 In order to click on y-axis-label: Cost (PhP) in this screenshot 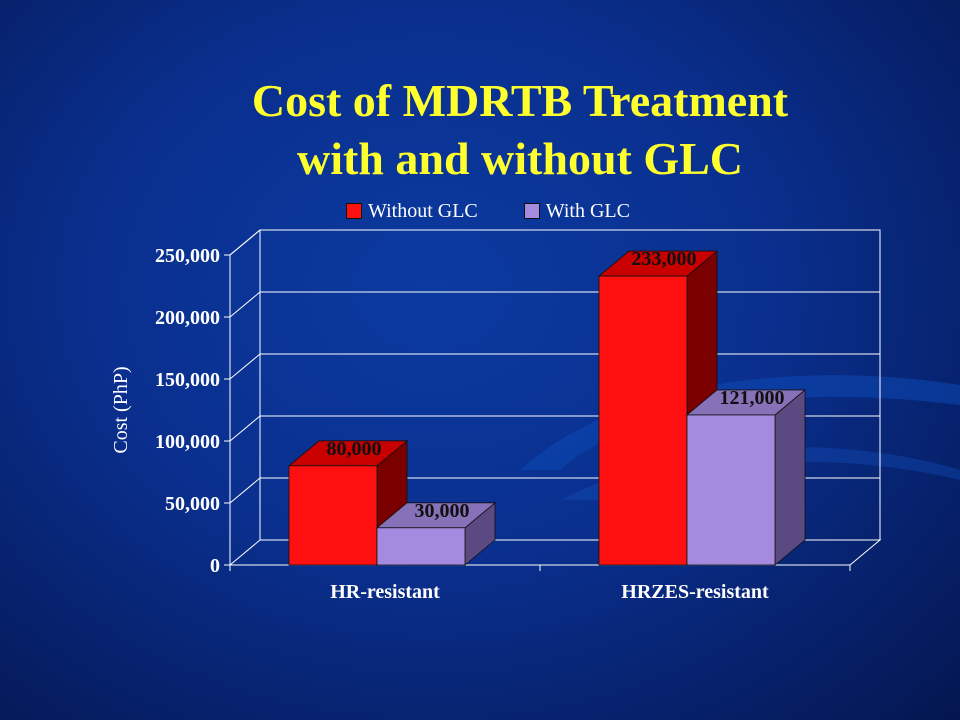, I will do `click(121, 409)`.